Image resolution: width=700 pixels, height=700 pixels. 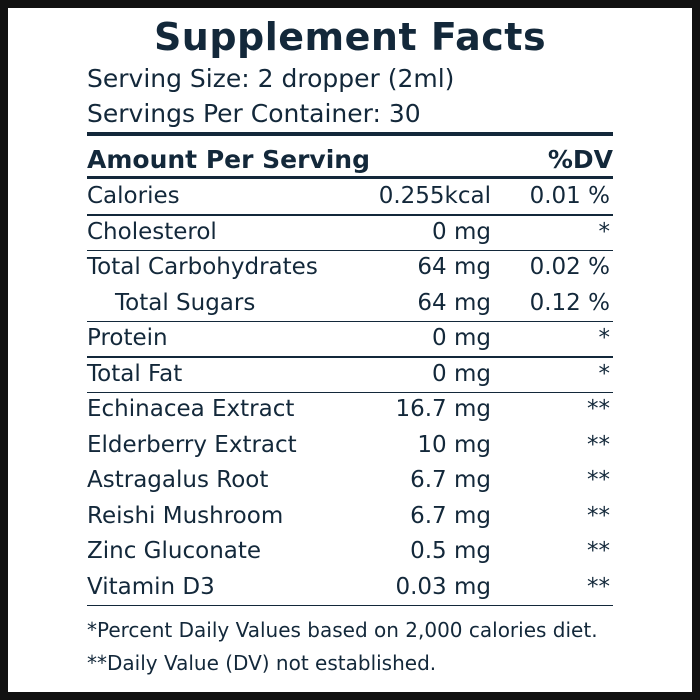 I want to click on nutrient-name: Zinc Gluconate, so click(x=174, y=551).